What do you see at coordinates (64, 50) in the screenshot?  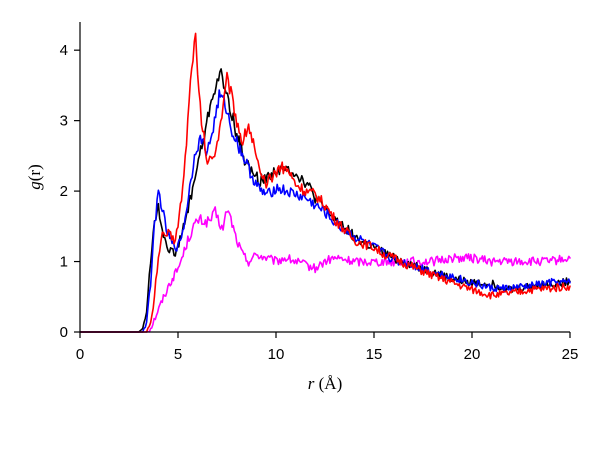 I see `y-tick-label: 4` at bounding box center [64, 50].